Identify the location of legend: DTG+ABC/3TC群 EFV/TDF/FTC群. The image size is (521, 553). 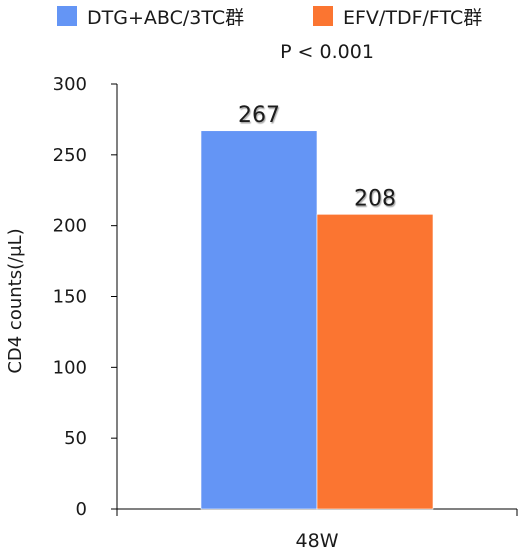
(260, 16).